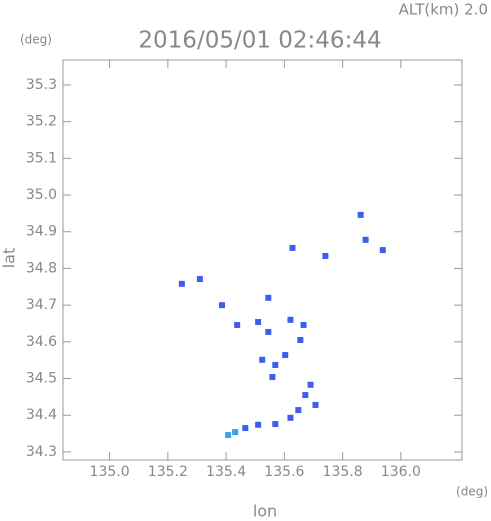  Describe the element at coordinates (36, 40) in the screenshot. I see `y-unit: (deg)` at that location.